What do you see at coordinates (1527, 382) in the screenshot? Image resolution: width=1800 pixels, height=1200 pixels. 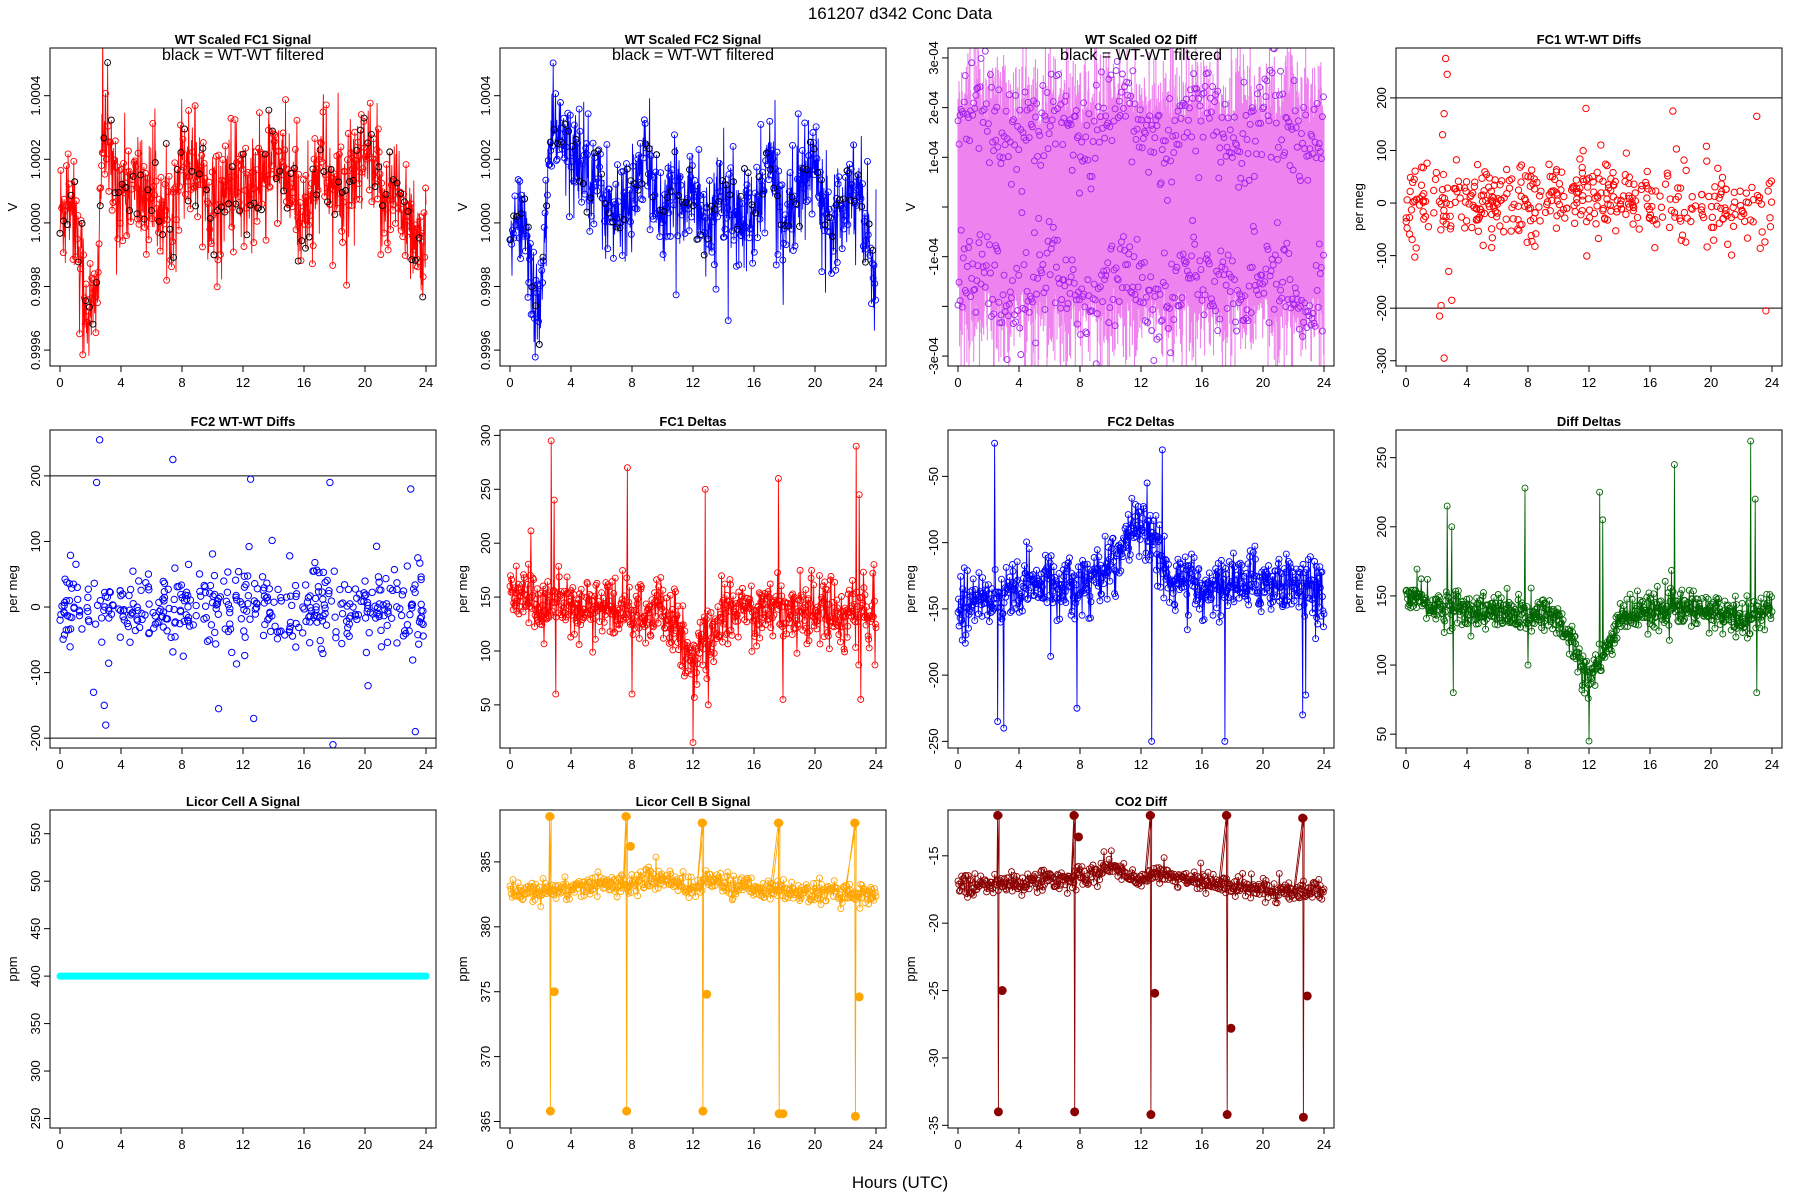 I see `x-tick-label: 8` at bounding box center [1527, 382].